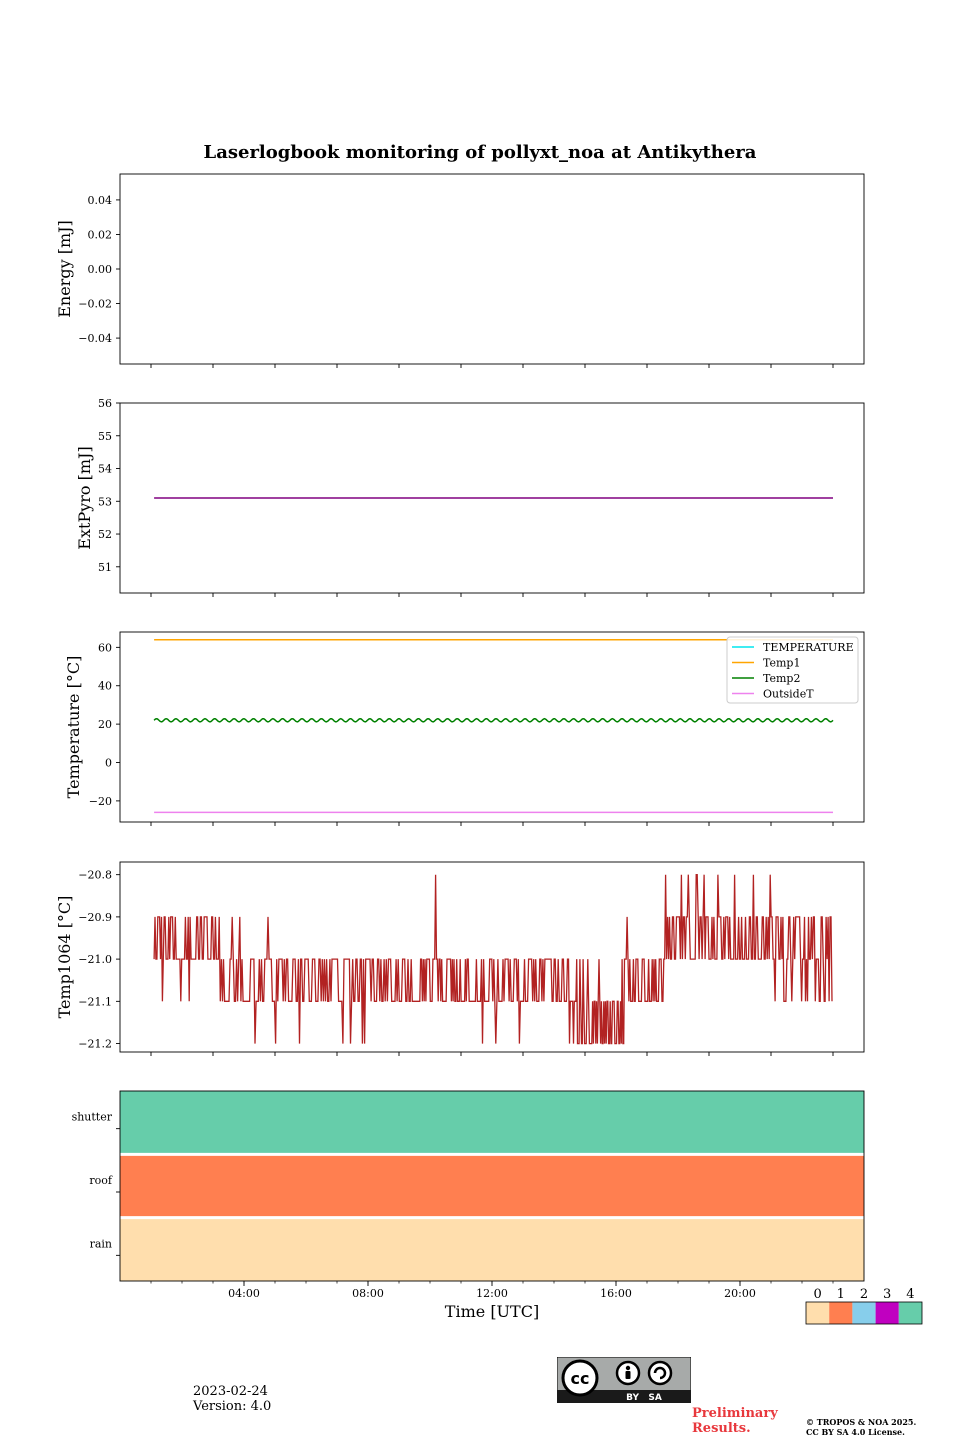  Describe the element at coordinates (95, 1044) in the screenshot. I see `y-tick-label: −21.2` at that location.